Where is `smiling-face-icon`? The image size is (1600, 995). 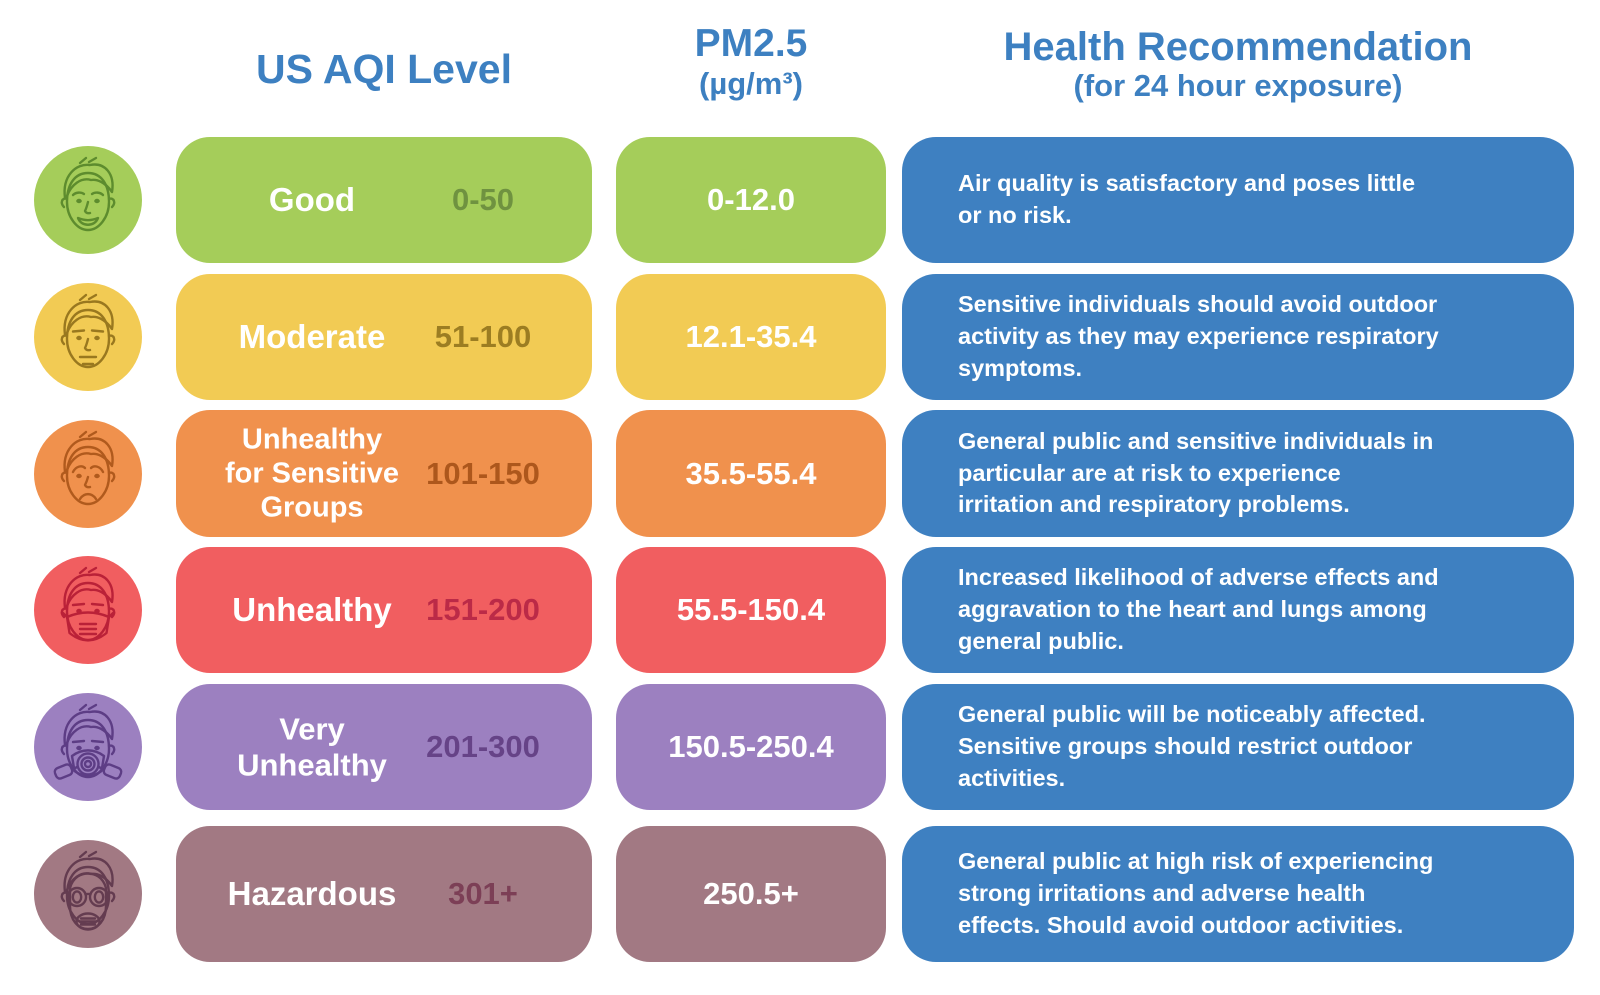
smiling-face-icon is located at coordinates (88, 200).